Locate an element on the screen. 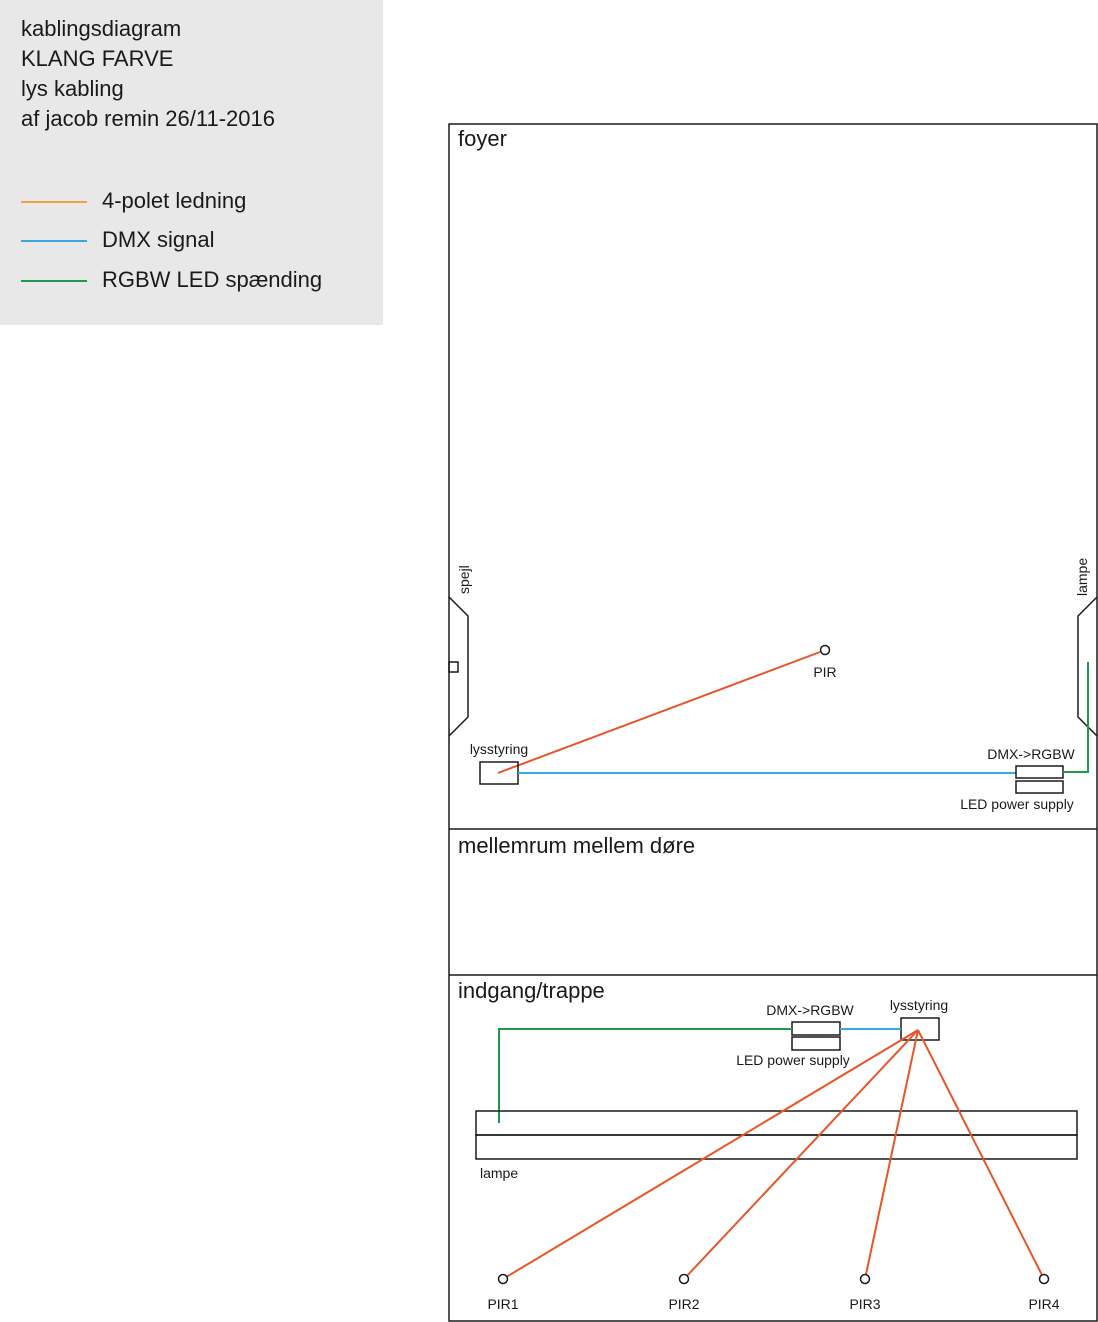  pir2-label: PIR2 is located at coordinates (683, 1304).